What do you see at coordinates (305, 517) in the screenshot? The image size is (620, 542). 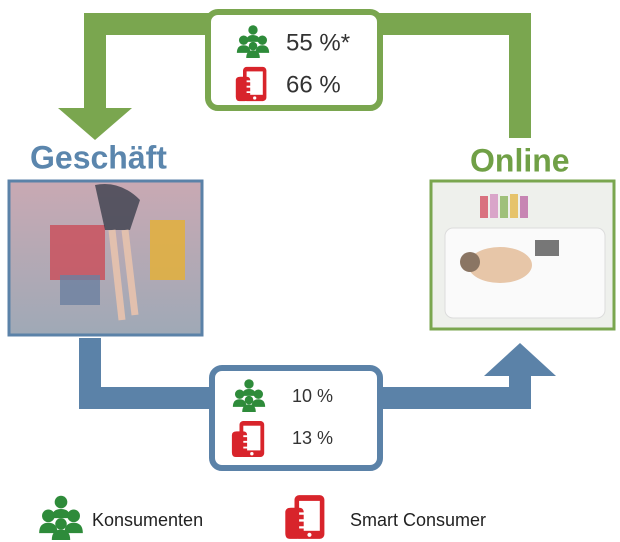 I see `legend-smart-consumer-icon` at bounding box center [305, 517].